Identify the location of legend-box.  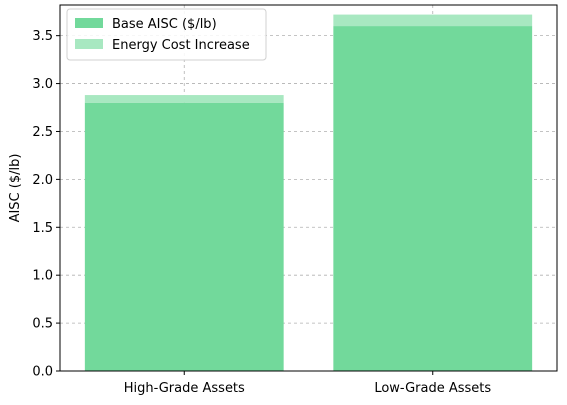
(166, 34).